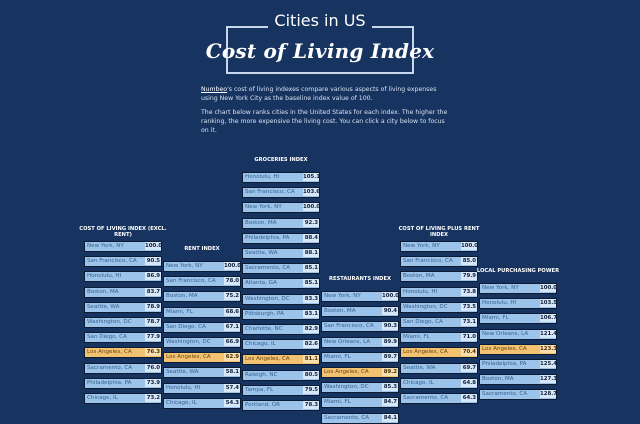 The image size is (640, 424). Describe the element at coordinates (311, 389) in the screenshot. I see `index-value: 79.5` at that location.